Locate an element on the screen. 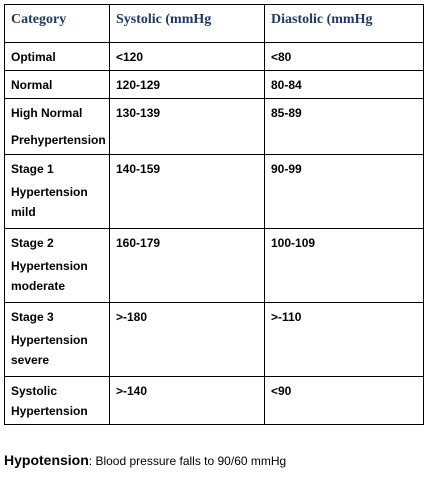  category-line: Normal is located at coordinates (32, 85).